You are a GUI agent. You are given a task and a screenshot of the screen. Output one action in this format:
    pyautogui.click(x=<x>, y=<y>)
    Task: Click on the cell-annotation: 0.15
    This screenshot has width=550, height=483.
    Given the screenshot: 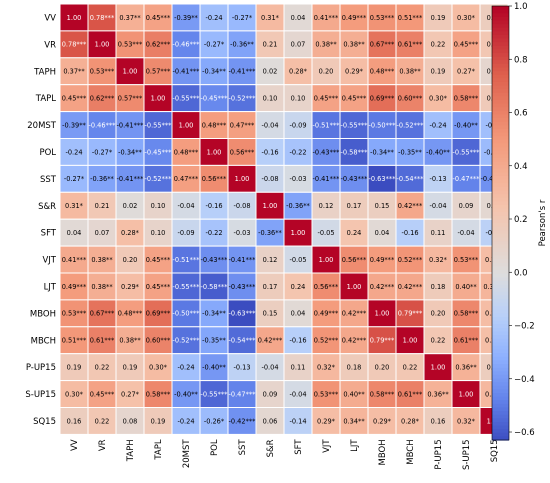 What is the action you would take?
    pyautogui.click(x=270, y=314)
    